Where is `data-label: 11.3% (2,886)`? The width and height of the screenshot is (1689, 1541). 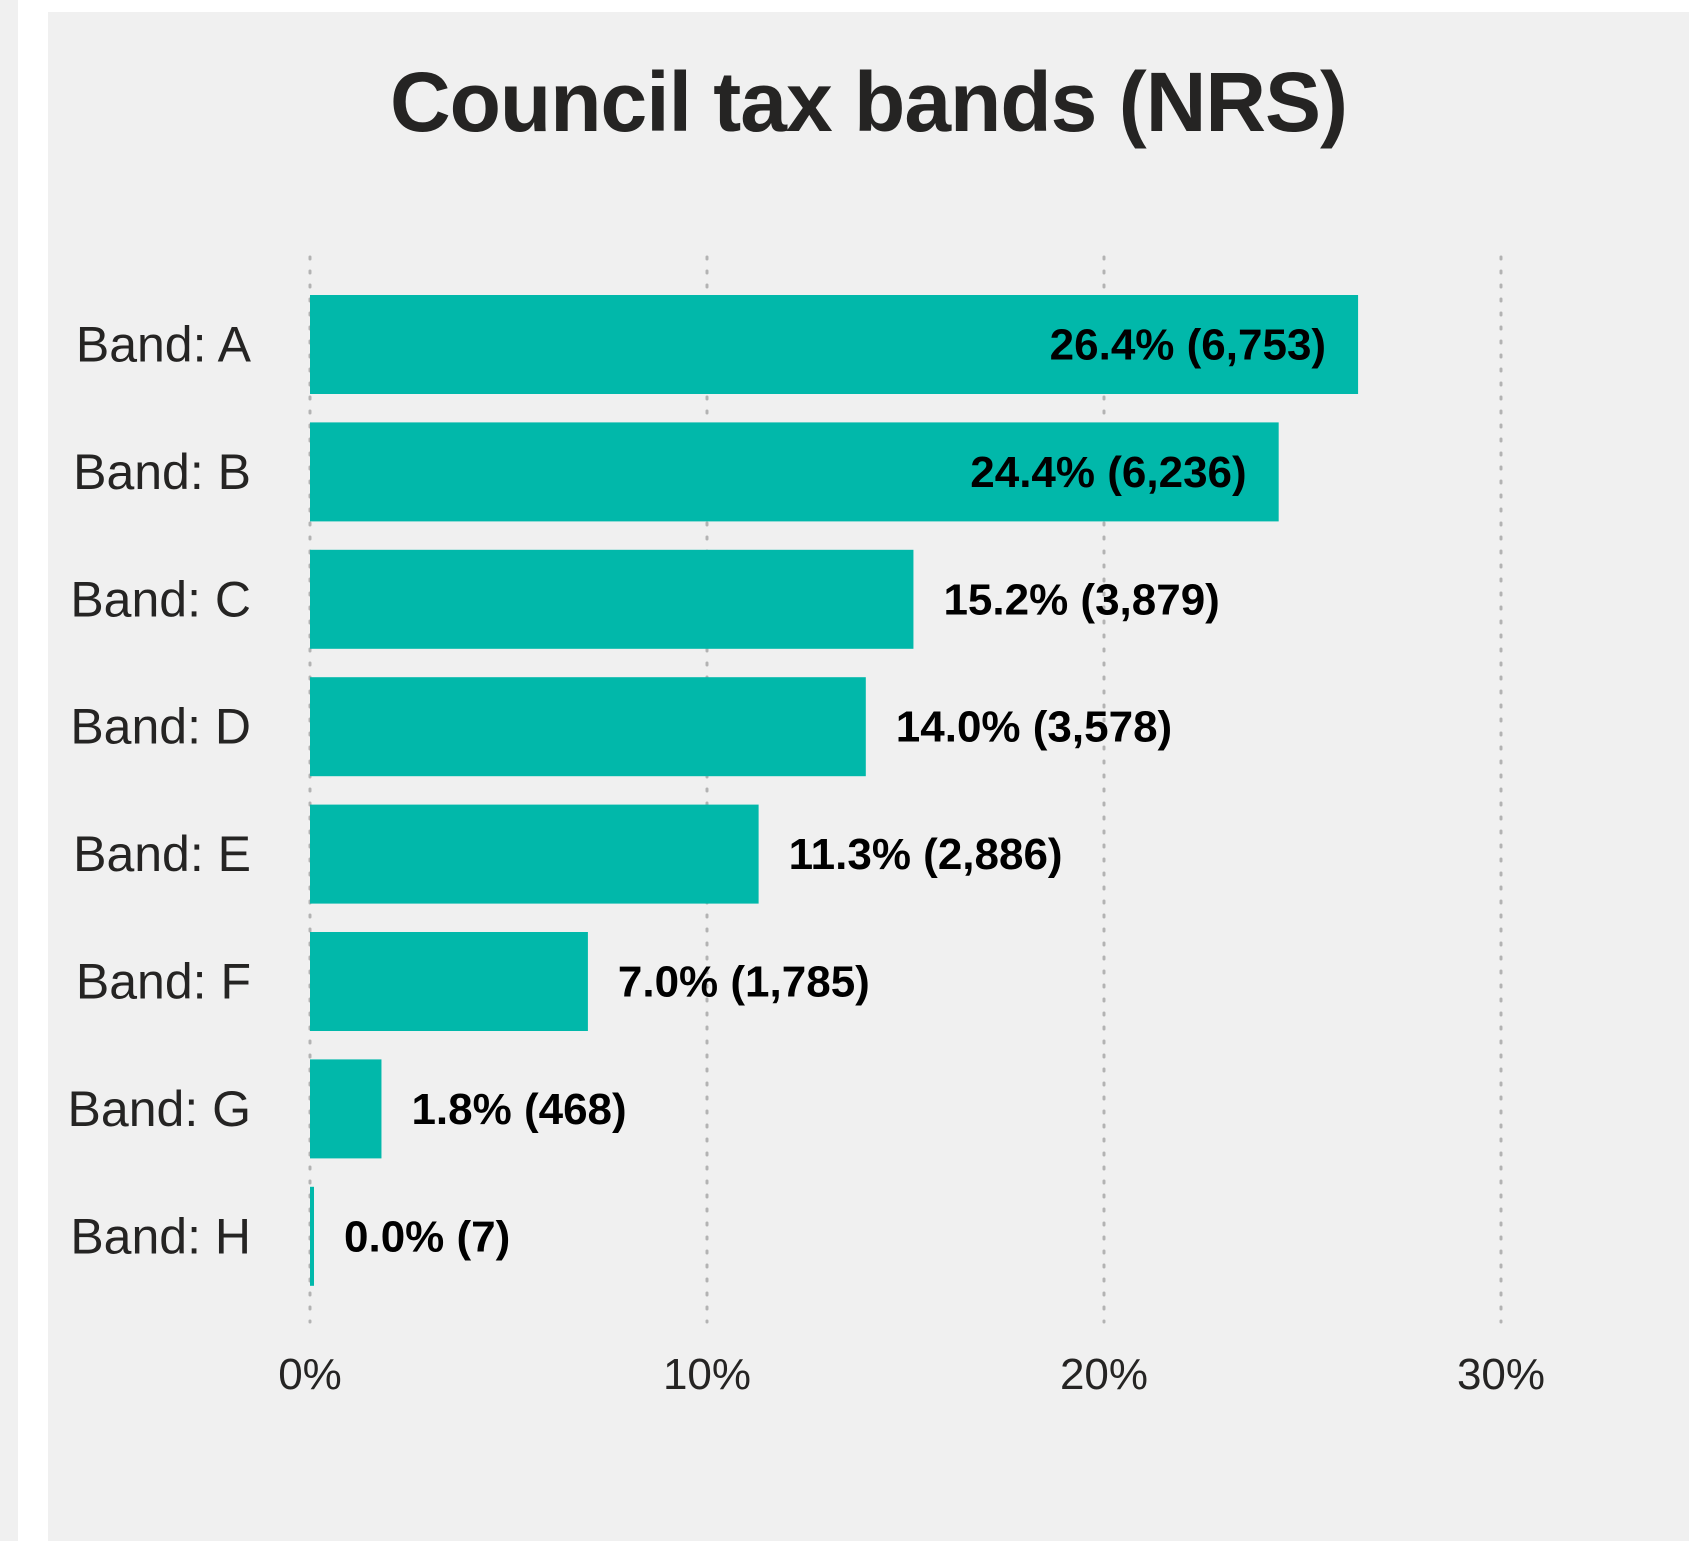 data-label: 11.3% (2,886) is located at coordinates (926, 854).